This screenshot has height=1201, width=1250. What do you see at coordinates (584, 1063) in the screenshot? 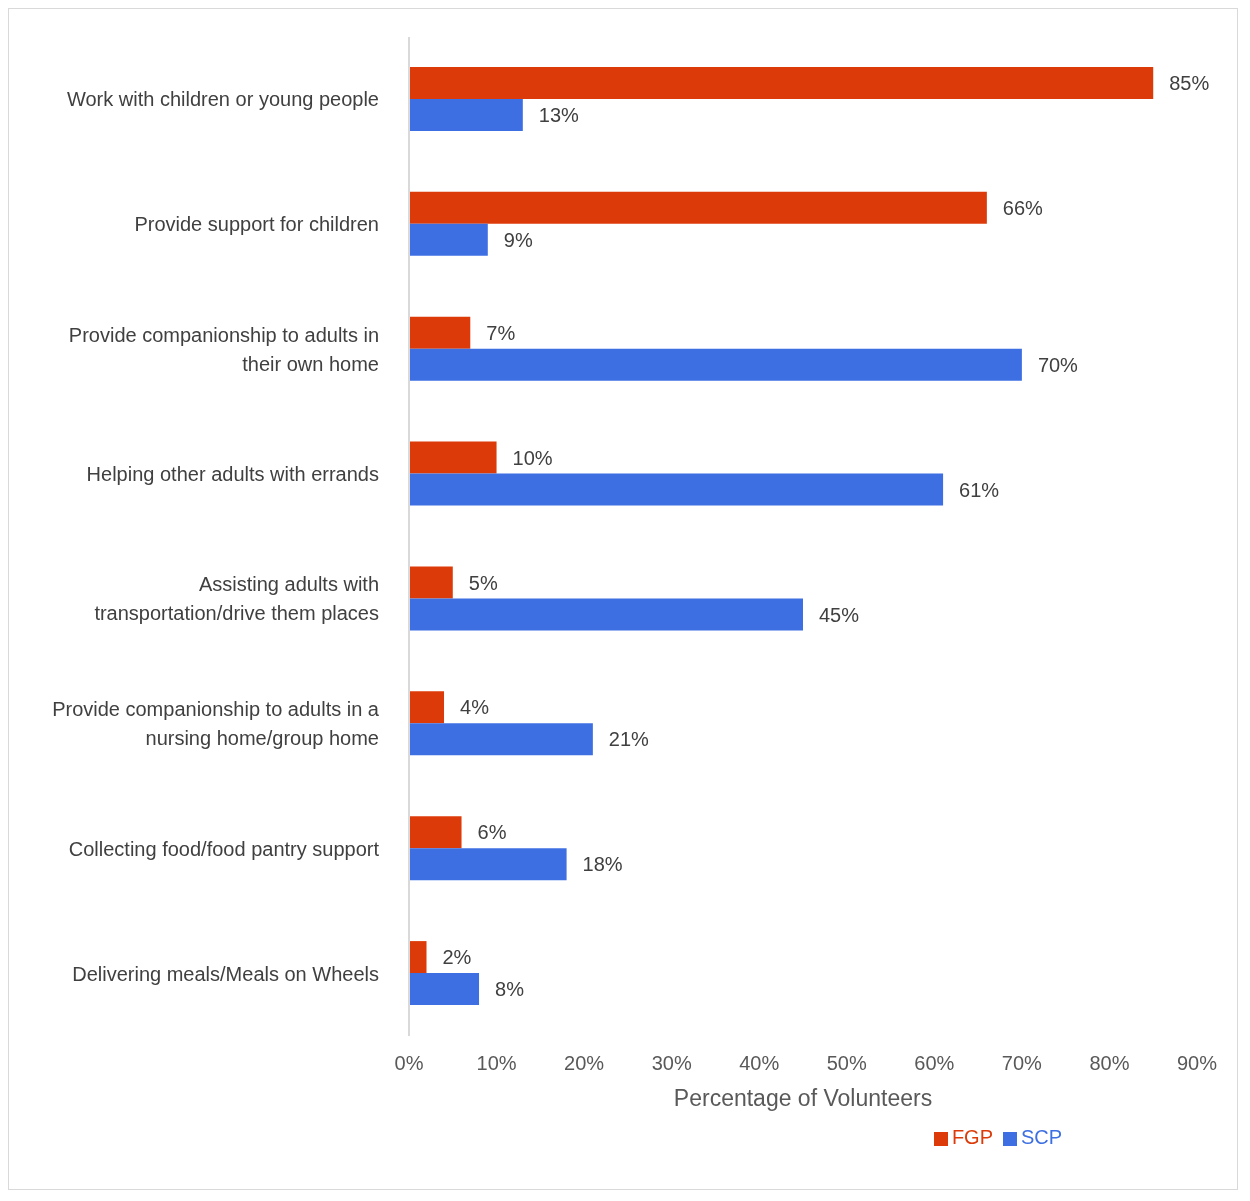
I see `x-tick-label: 20%` at bounding box center [584, 1063].